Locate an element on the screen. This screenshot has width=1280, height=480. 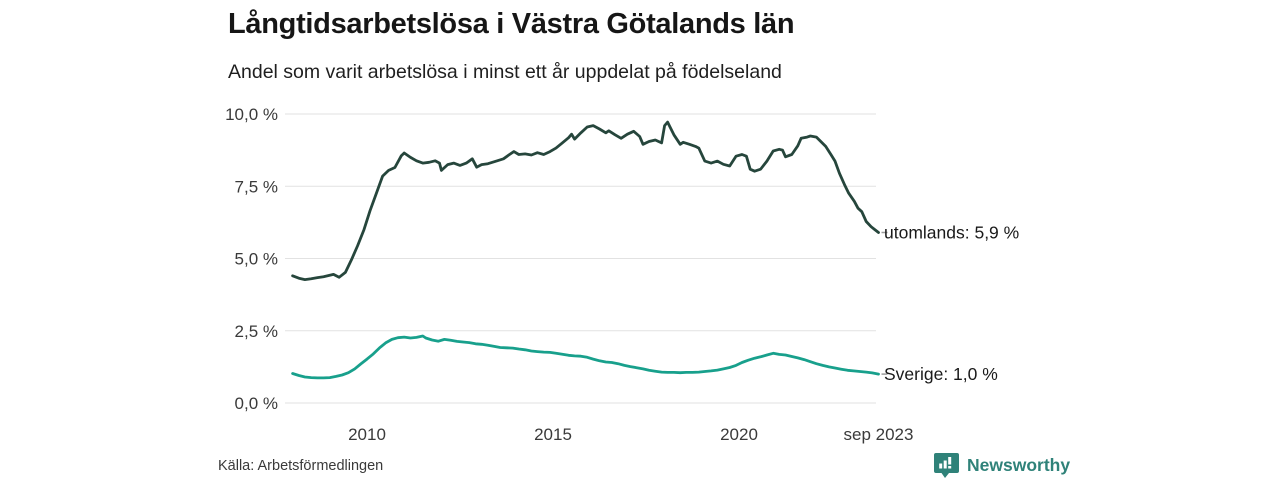
series-label-utomlands: utomlands: 5,9 % is located at coordinates (951, 232).